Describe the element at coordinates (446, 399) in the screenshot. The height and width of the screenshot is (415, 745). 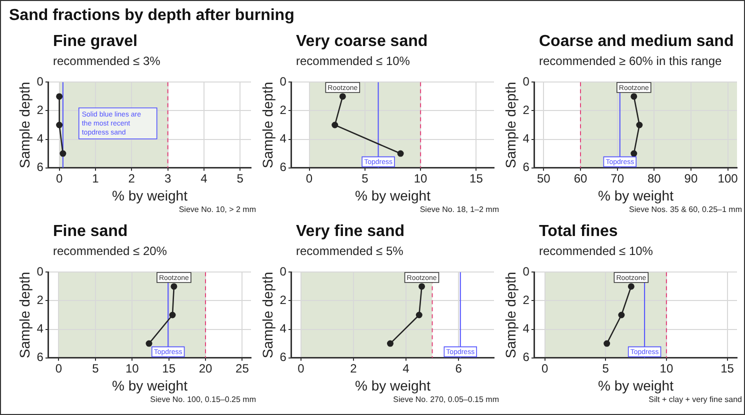
I see `text: Sieve No. 270, 0.05–0.15 mm` at that location.